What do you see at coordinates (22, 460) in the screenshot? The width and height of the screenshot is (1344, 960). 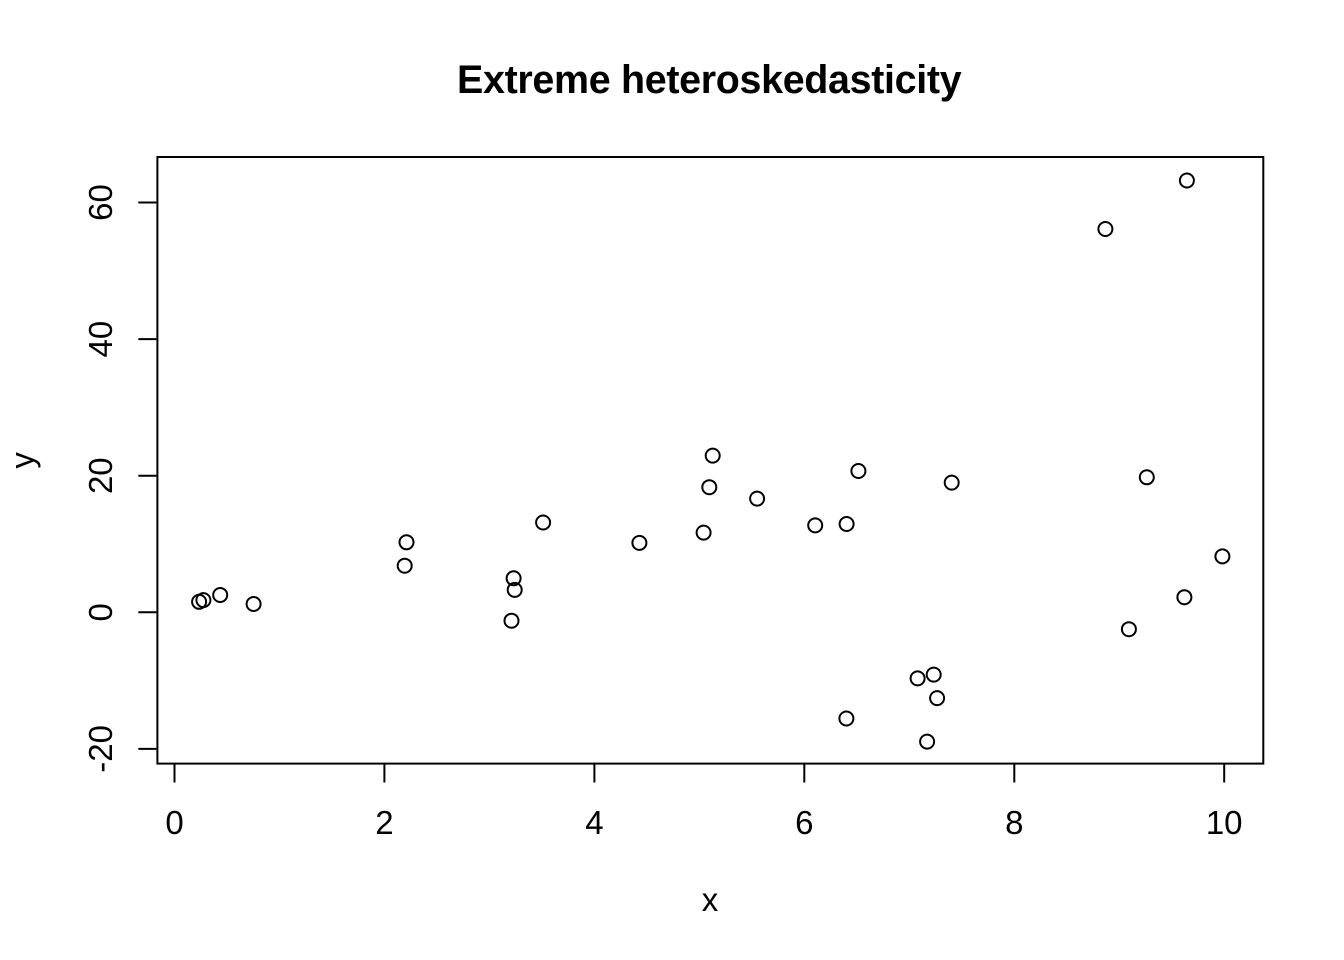 I see `svg-text: y` at bounding box center [22, 460].